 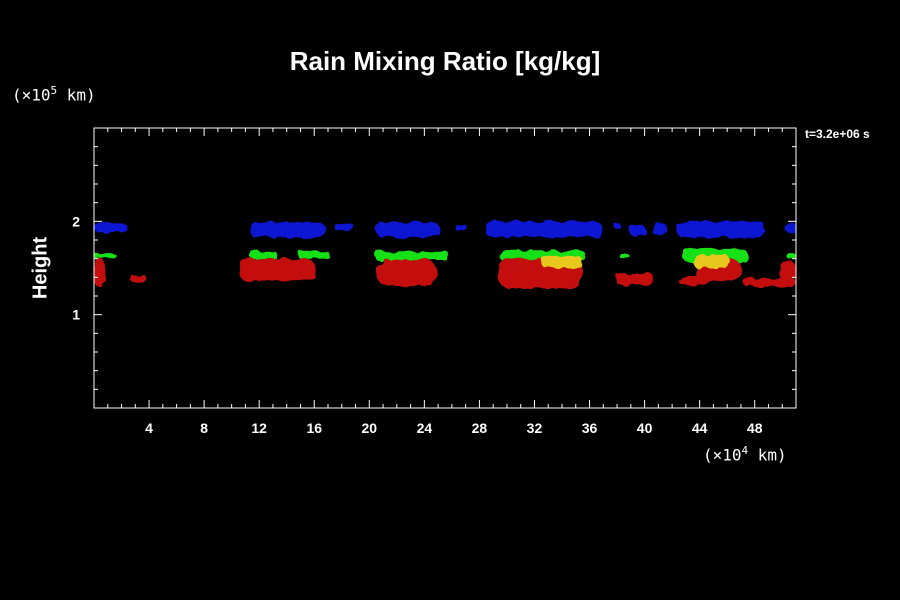 I want to click on contour-regions, so click(x=445, y=255).